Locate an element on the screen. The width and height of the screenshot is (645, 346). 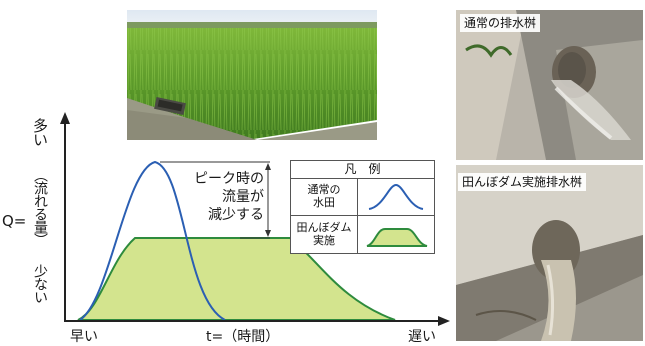
dam-drain-image is located at coordinates (549, 253).